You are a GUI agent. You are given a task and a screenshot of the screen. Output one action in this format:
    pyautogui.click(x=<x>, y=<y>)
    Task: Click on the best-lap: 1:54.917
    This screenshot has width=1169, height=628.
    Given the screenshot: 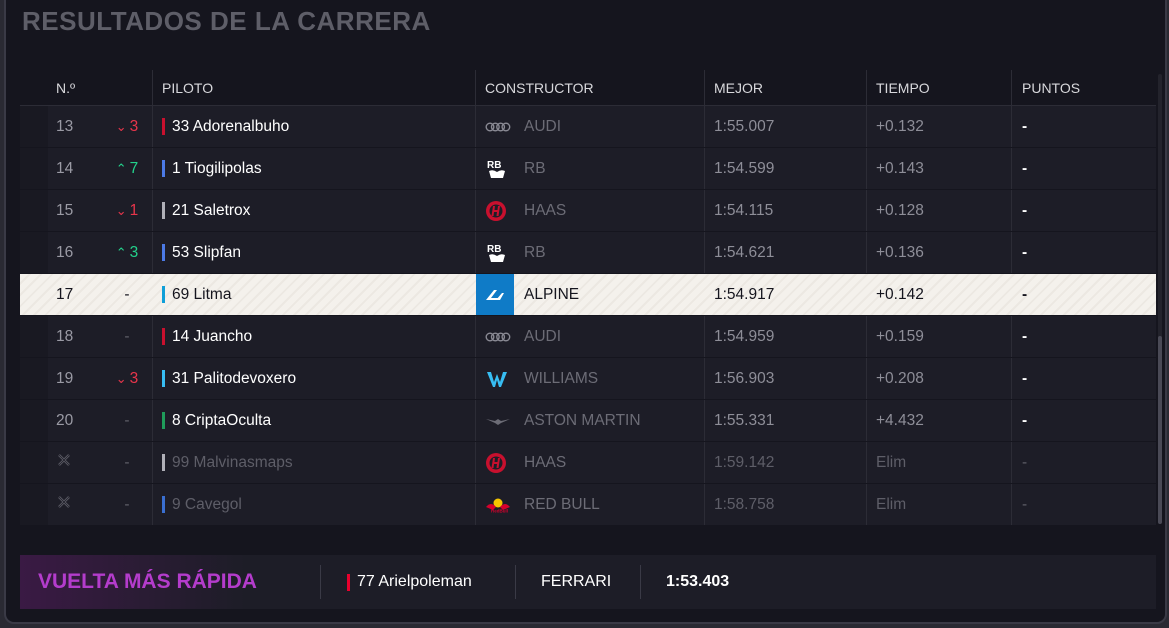 What is the action you would take?
    pyautogui.click(x=744, y=294)
    